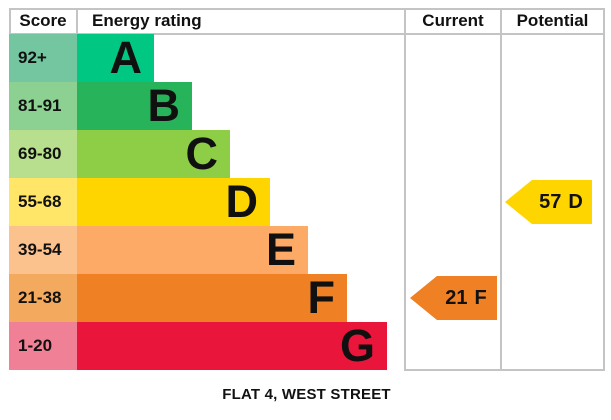 This screenshot has width=611, height=420. I want to click on property-address-caption: FLAT 4, WEST STREET, so click(306, 394).